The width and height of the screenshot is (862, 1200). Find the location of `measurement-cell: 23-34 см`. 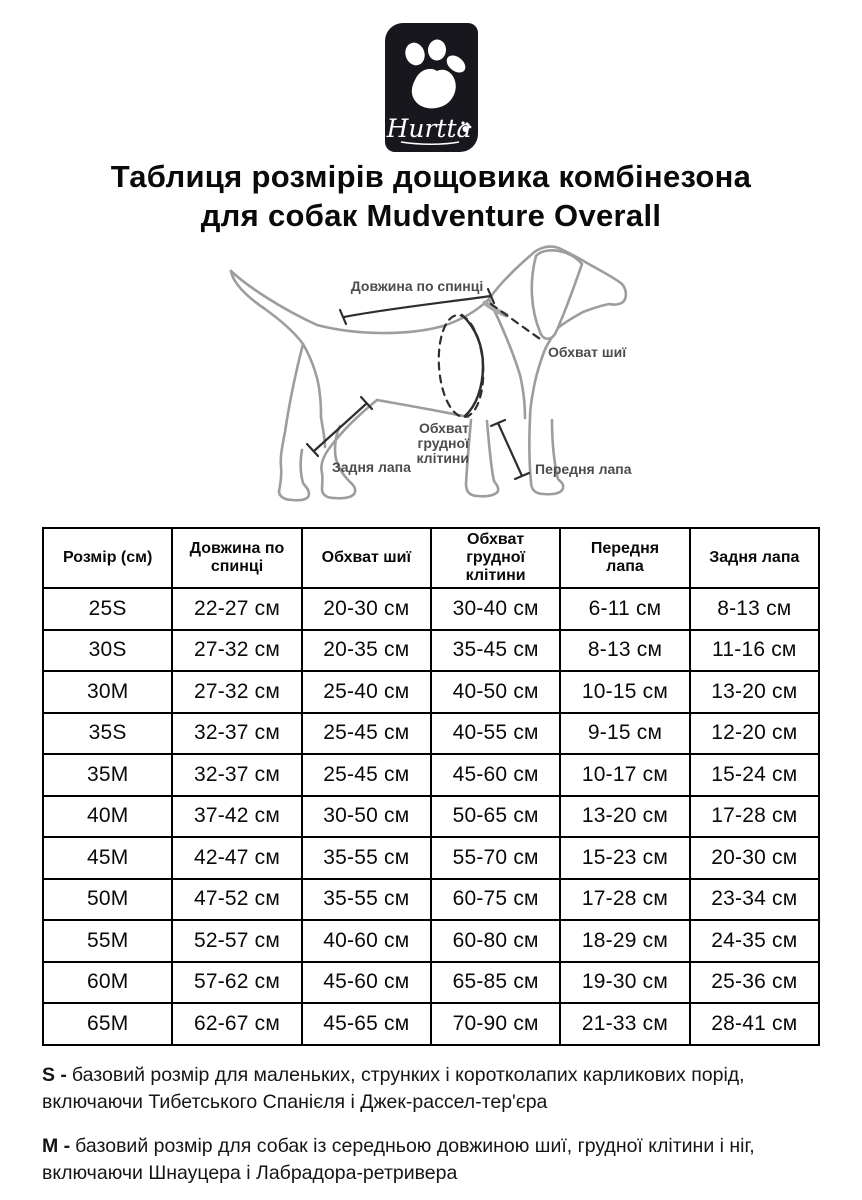

measurement-cell: 23-34 см is located at coordinates (754, 899).